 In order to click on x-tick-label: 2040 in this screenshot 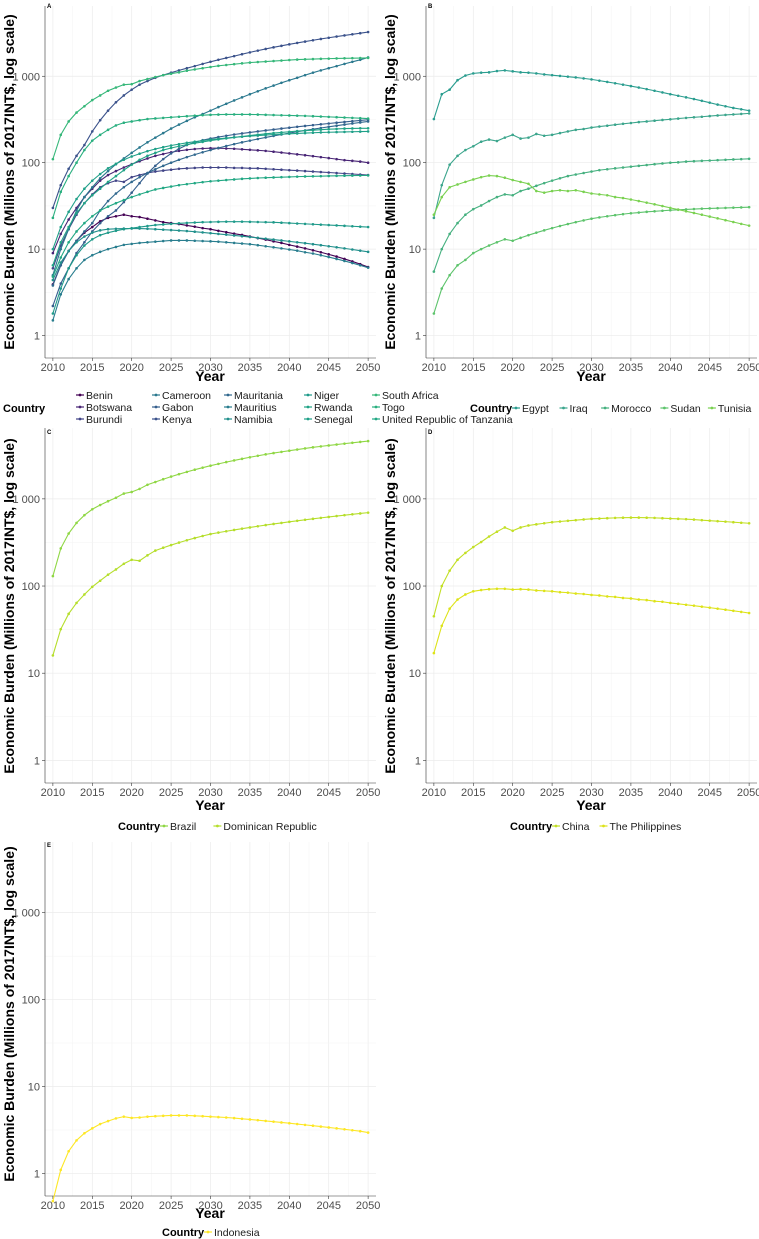, I will do `click(670, 793)`.